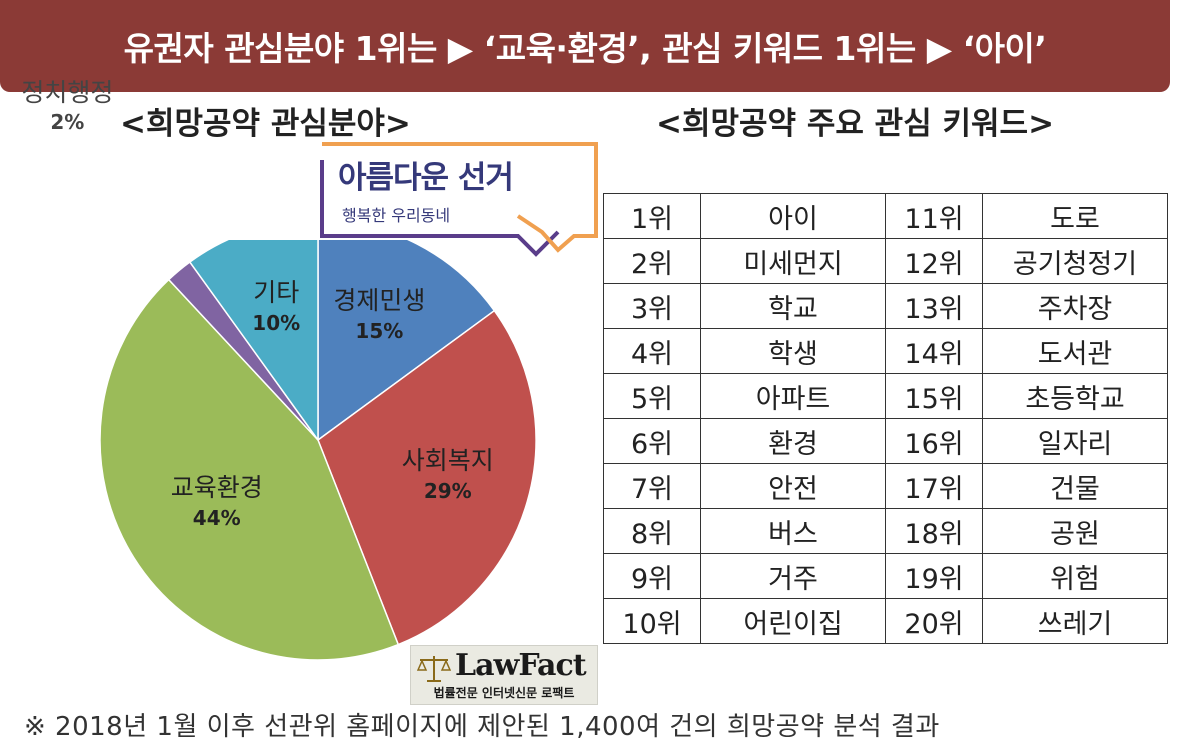  I want to click on rank-cell: 18위, so click(934, 531).